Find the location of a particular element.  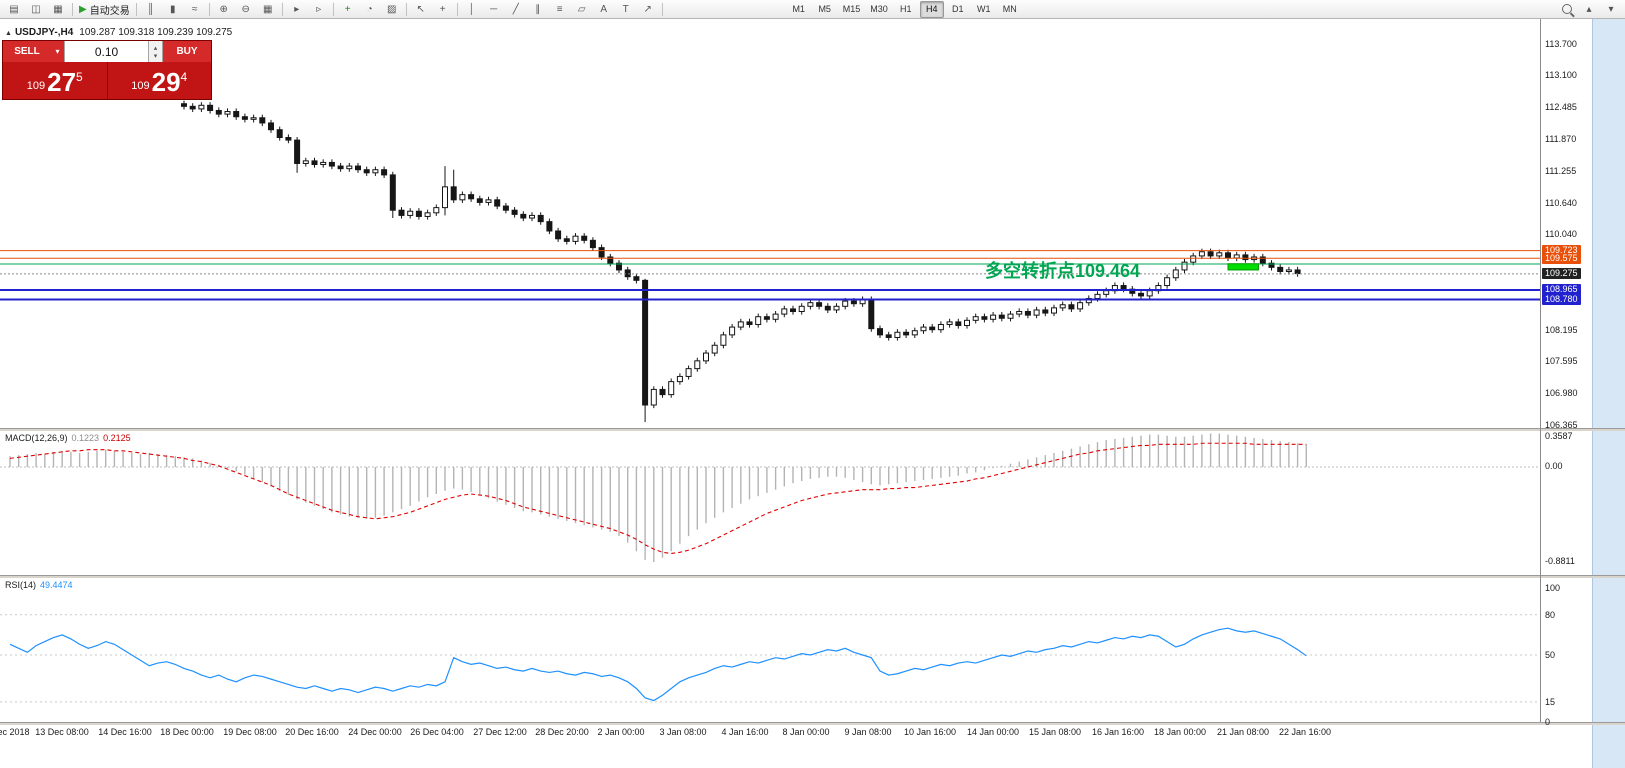

bar-chart-icon: ║ is located at coordinates (151, 9).